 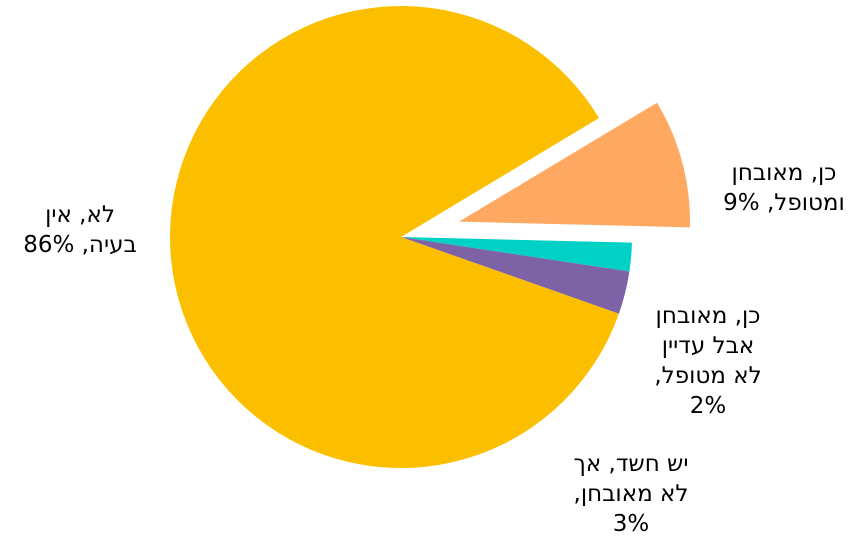 I want to click on slice-label-line: לא מאובחן,, so click(x=631, y=494).